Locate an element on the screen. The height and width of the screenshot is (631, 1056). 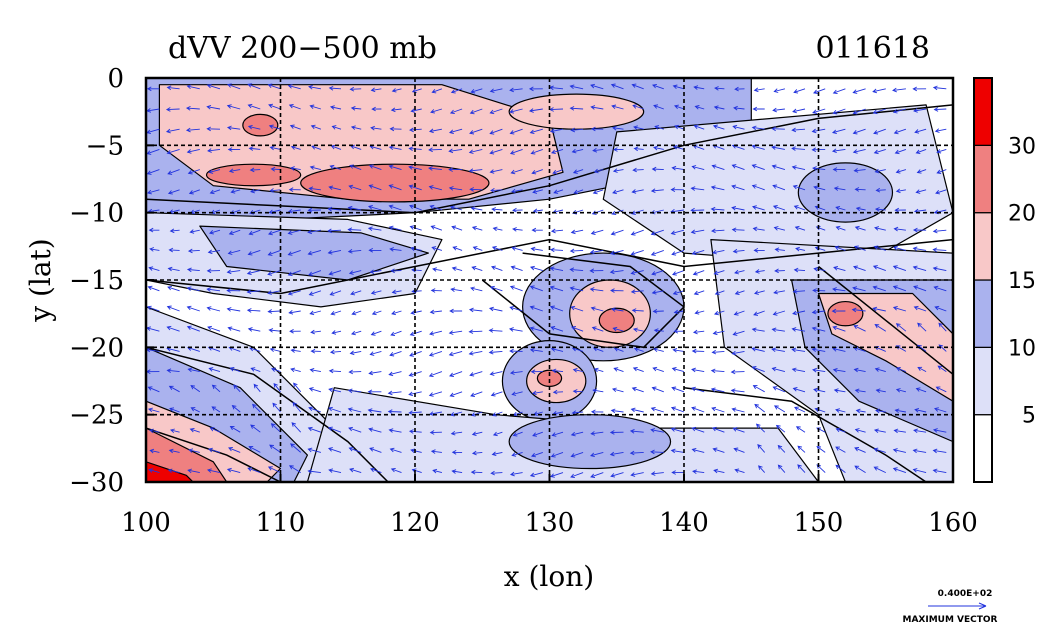
colorbar-frame is located at coordinates (983, 280).